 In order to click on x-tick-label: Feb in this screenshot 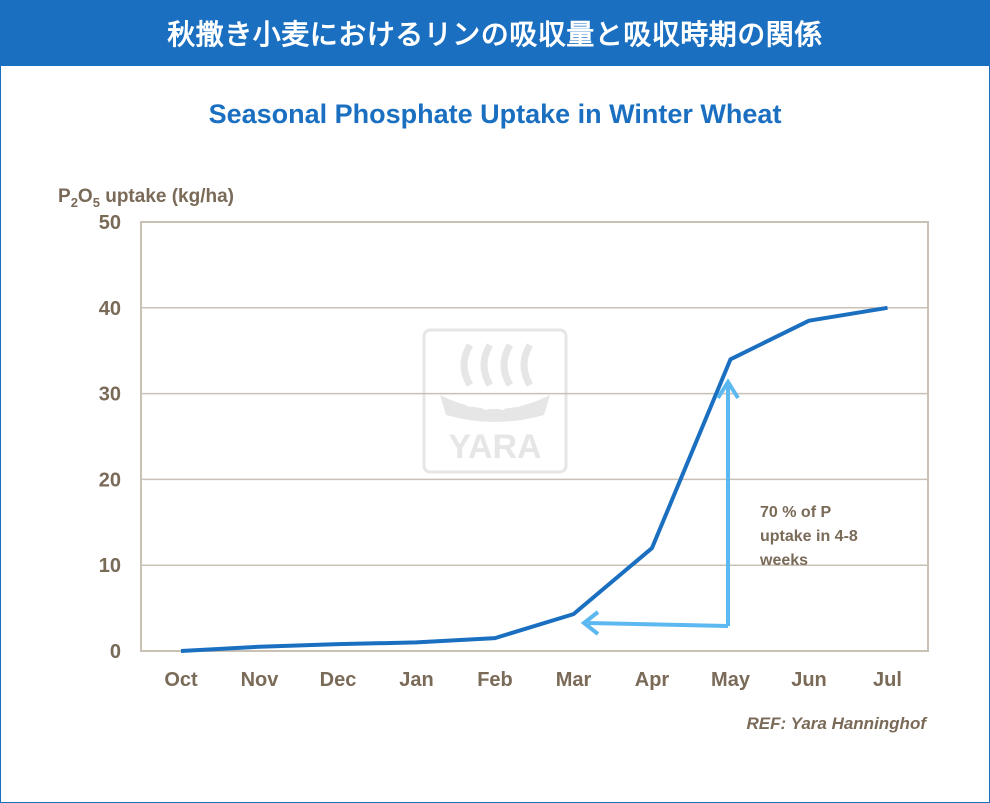, I will do `click(495, 680)`.